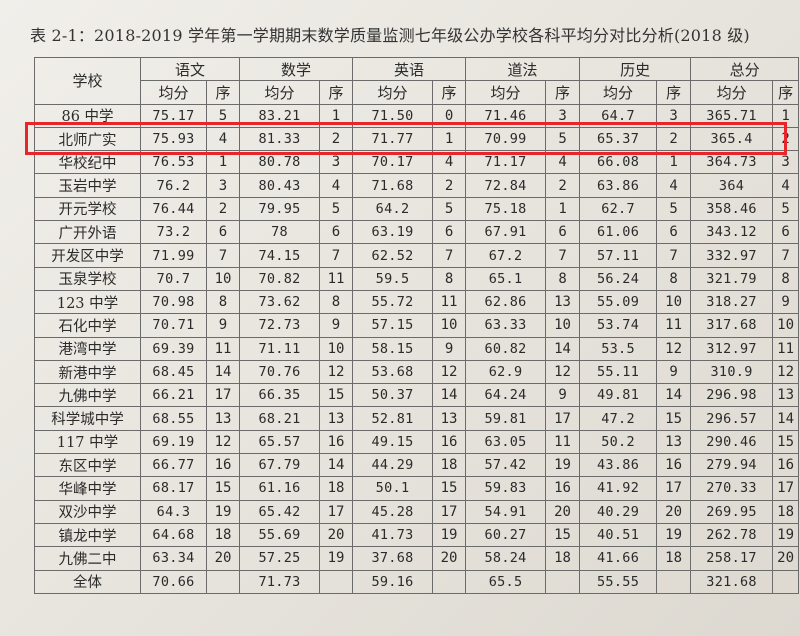 Image resolution: width=800 pixels, height=636 pixels. Describe the element at coordinates (393, 302) in the screenshot. I see `average-score-cell: 55.72` at that location.